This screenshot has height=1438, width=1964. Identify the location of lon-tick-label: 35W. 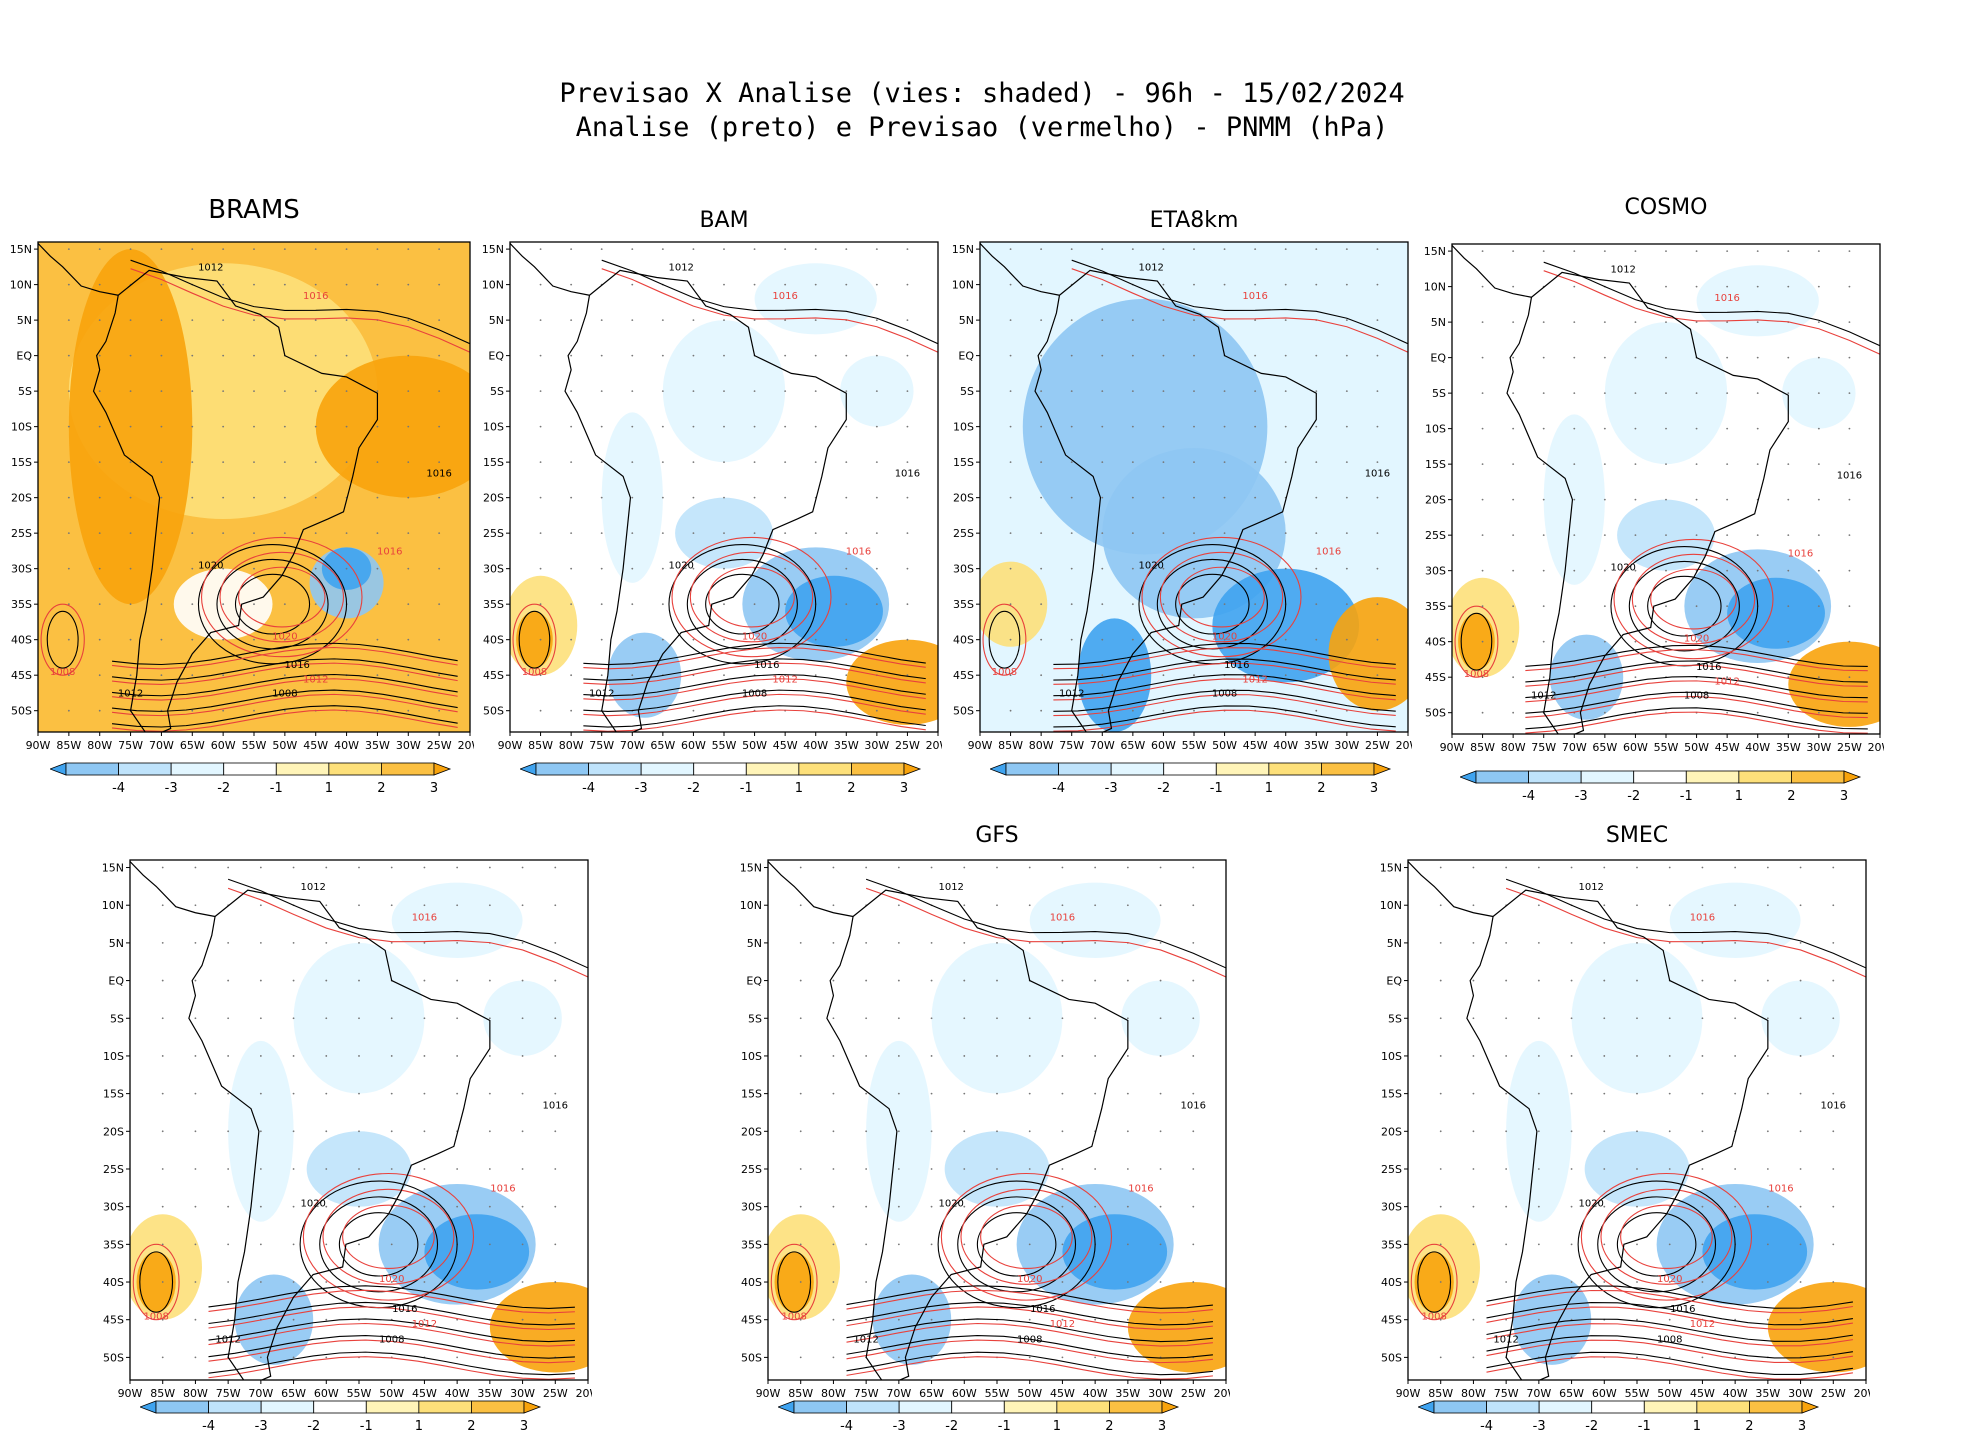
(1316, 745).